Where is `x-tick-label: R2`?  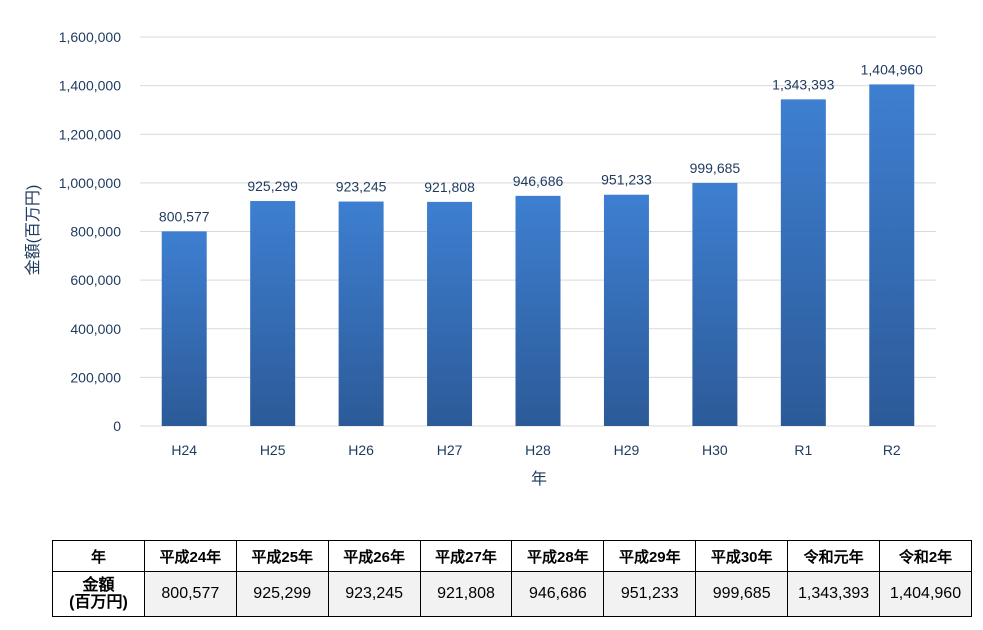 x-tick-label: R2 is located at coordinates (892, 450).